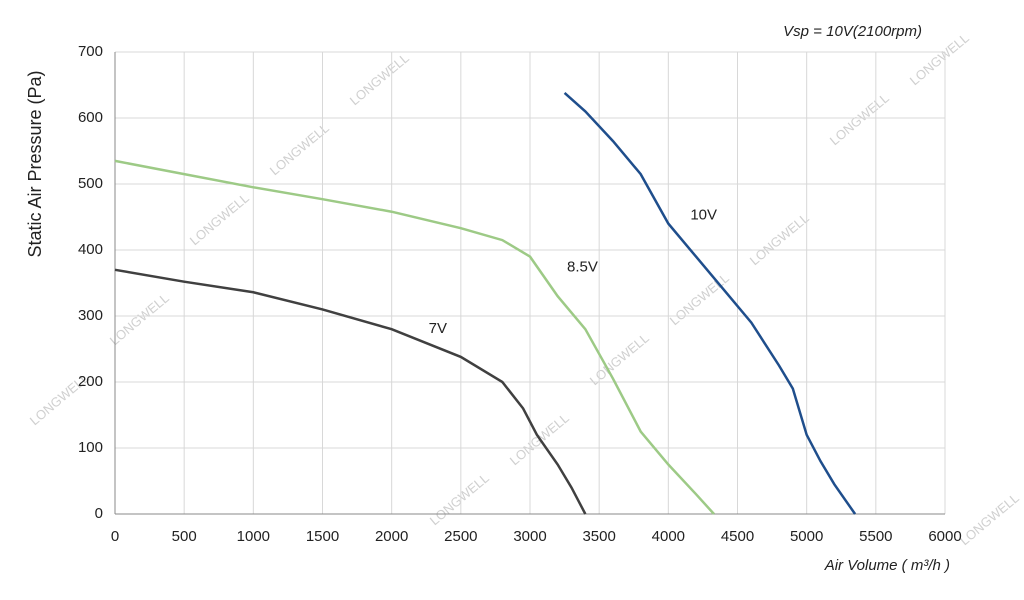 The width and height of the screenshot is (1024, 600). Describe the element at coordinates (703, 215) in the screenshot. I see `series-label: 10V` at that location.